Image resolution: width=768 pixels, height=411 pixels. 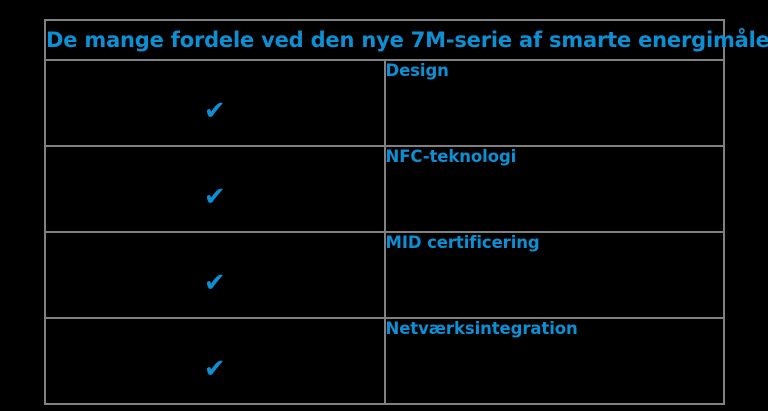 What do you see at coordinates (462, 242) in the screenshot?
I see `benefit-label: MID certificering` at bounding box center [462, 242].